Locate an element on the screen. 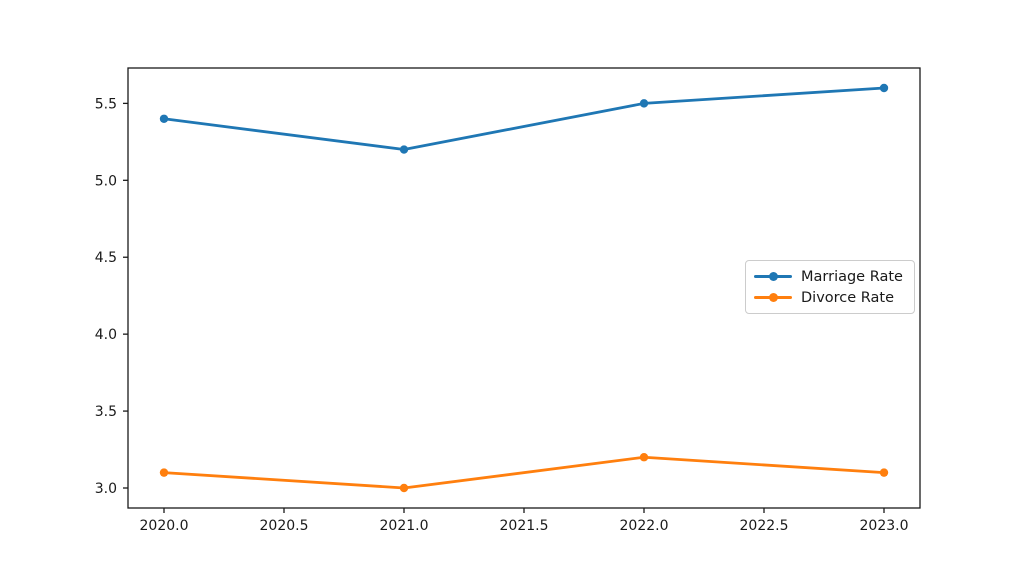  y-tick-label: 3.5 is located at coordinates (106, 412).